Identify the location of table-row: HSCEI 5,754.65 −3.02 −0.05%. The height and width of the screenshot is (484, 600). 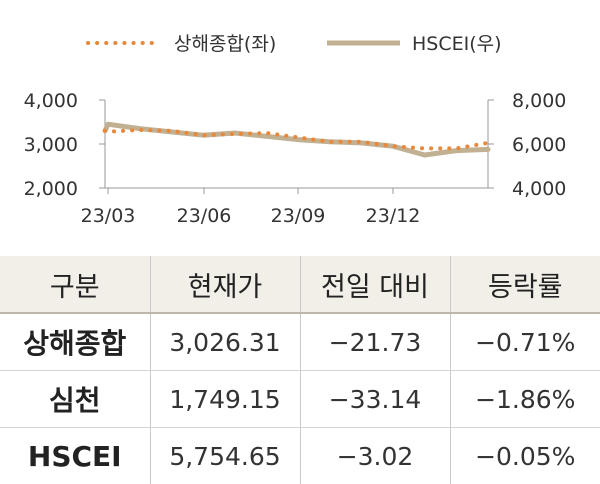
(300, 456).